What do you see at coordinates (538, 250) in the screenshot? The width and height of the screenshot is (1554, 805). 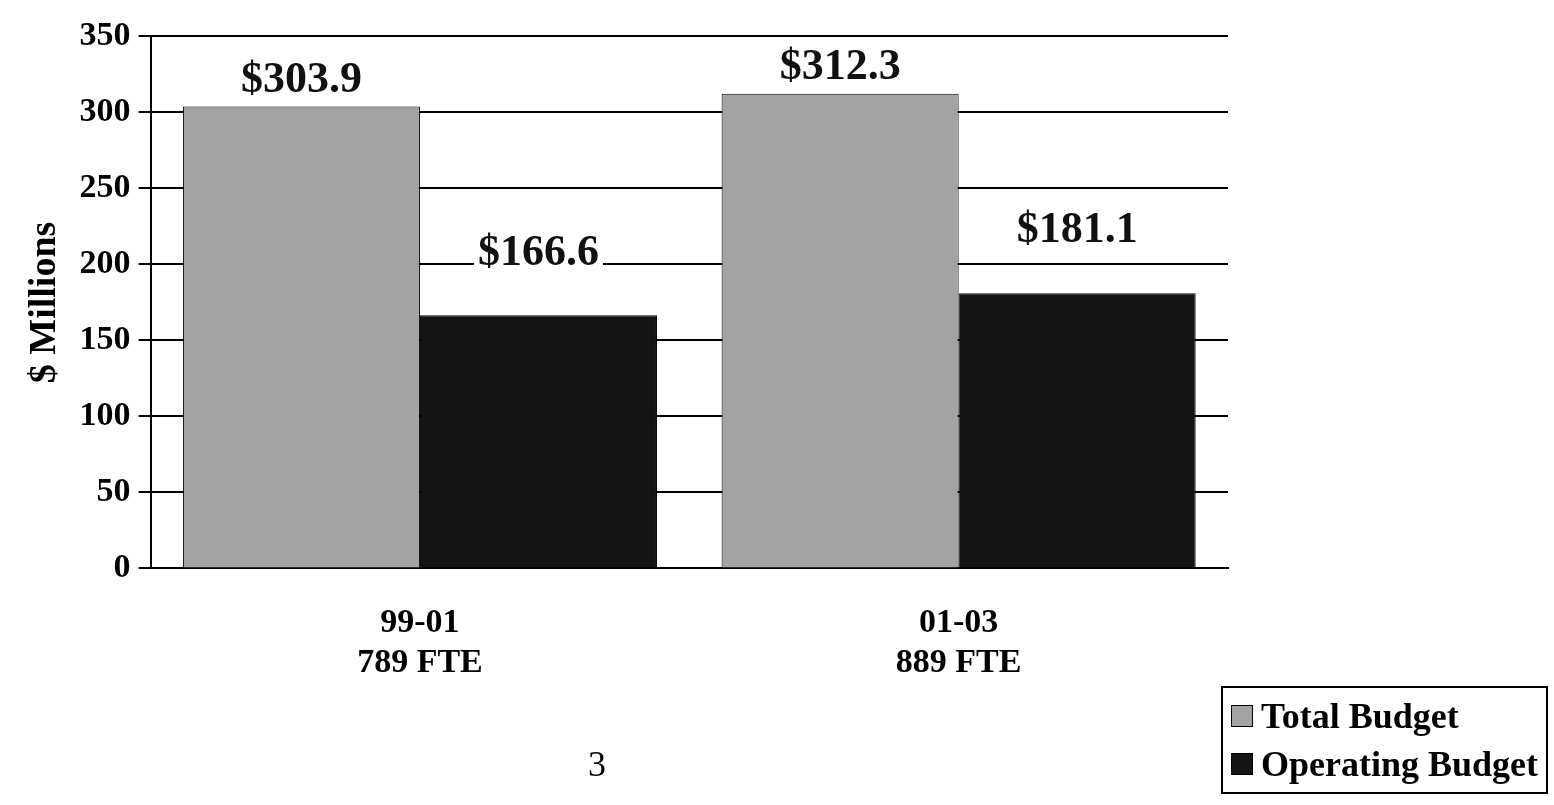 I see `data-label: $166.6` at bounding box center [538, 250].